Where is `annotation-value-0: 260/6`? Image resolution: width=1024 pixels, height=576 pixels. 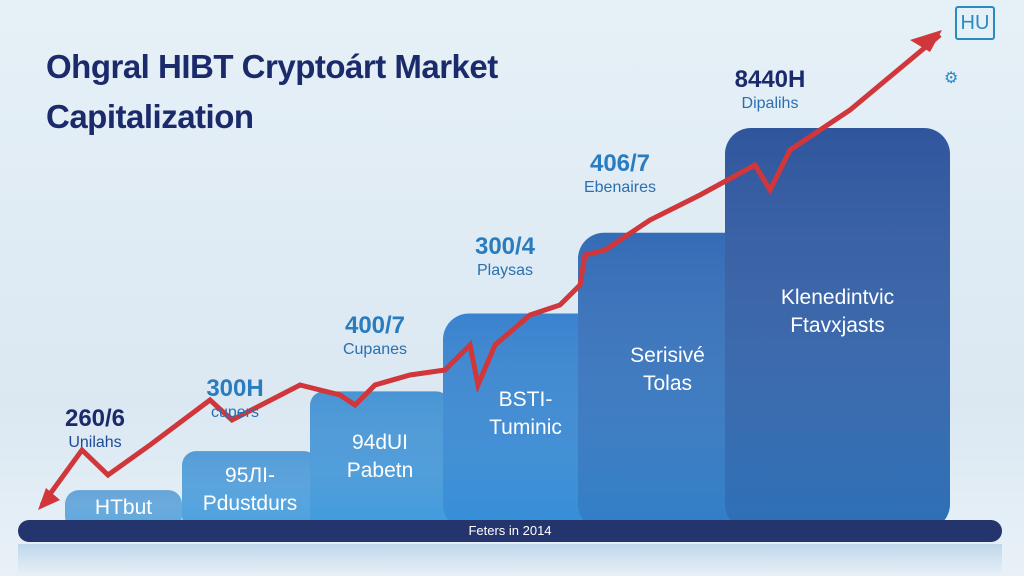
annotation-value-0: 260/6 is located at coordinates (95, 418).